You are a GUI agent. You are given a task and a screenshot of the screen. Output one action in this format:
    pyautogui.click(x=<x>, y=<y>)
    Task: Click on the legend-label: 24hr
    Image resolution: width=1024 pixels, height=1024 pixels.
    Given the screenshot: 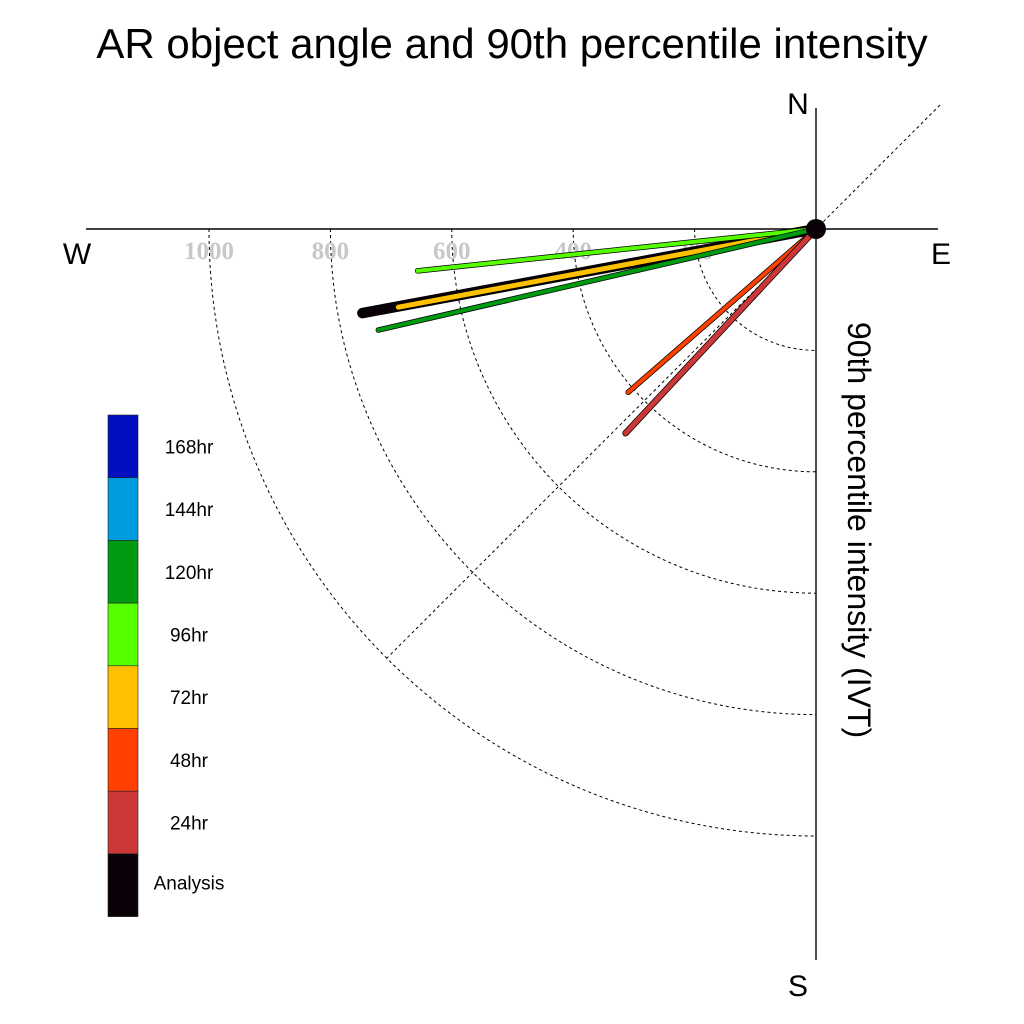 What is the action you would take?
    pyautogui.click(x=189, y=824)
    